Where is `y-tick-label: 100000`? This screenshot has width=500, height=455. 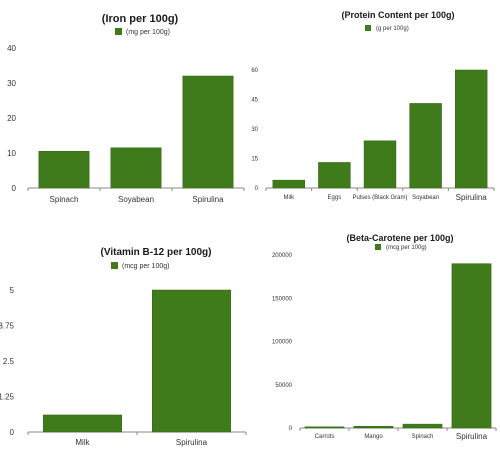 y-tick-label: 100000 is located at coordinates (282, 343).